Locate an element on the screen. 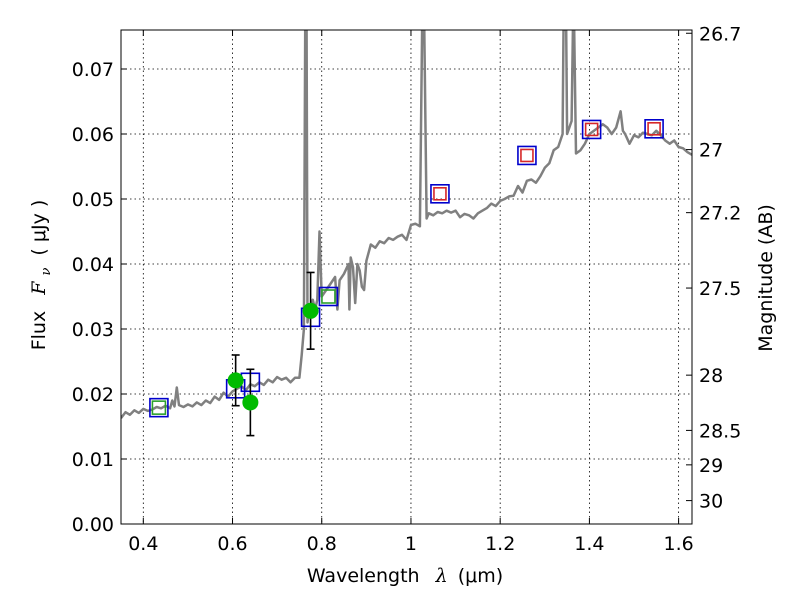 This screenshot has width=800, height=600. magnitude-tick-label: 28.5 is located at coordinates (720, 431).